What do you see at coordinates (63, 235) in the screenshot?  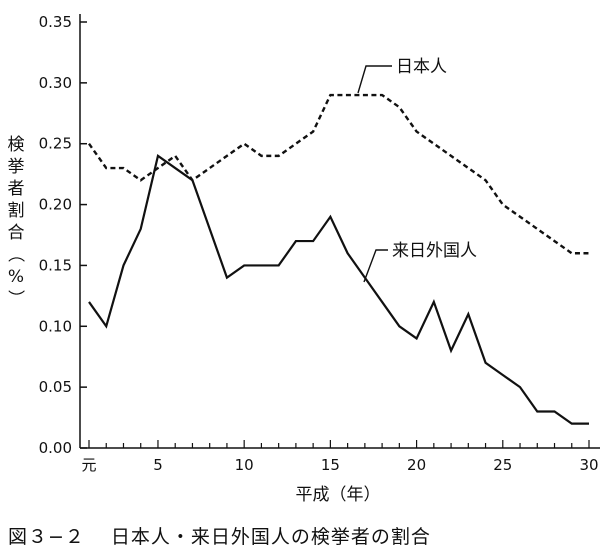 I see `y-axis: 0.00 0.05 0.10 0.15 0.20 0.25 0.30 0.35` at bounding box center [63, 235].